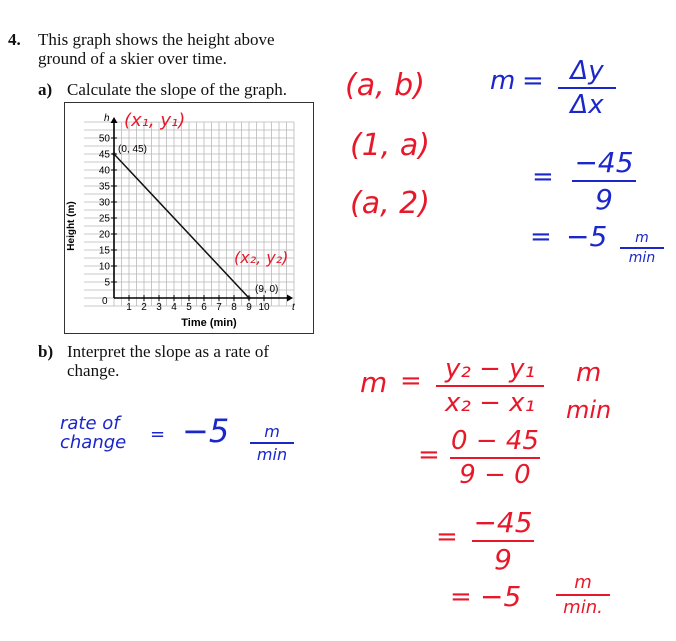 The height and width of the screenshot is (641, 676). What do you see at coordinates (46, 351) in the screenshot?
I see `part-b-label: b)` at bounding box center [46, 351].